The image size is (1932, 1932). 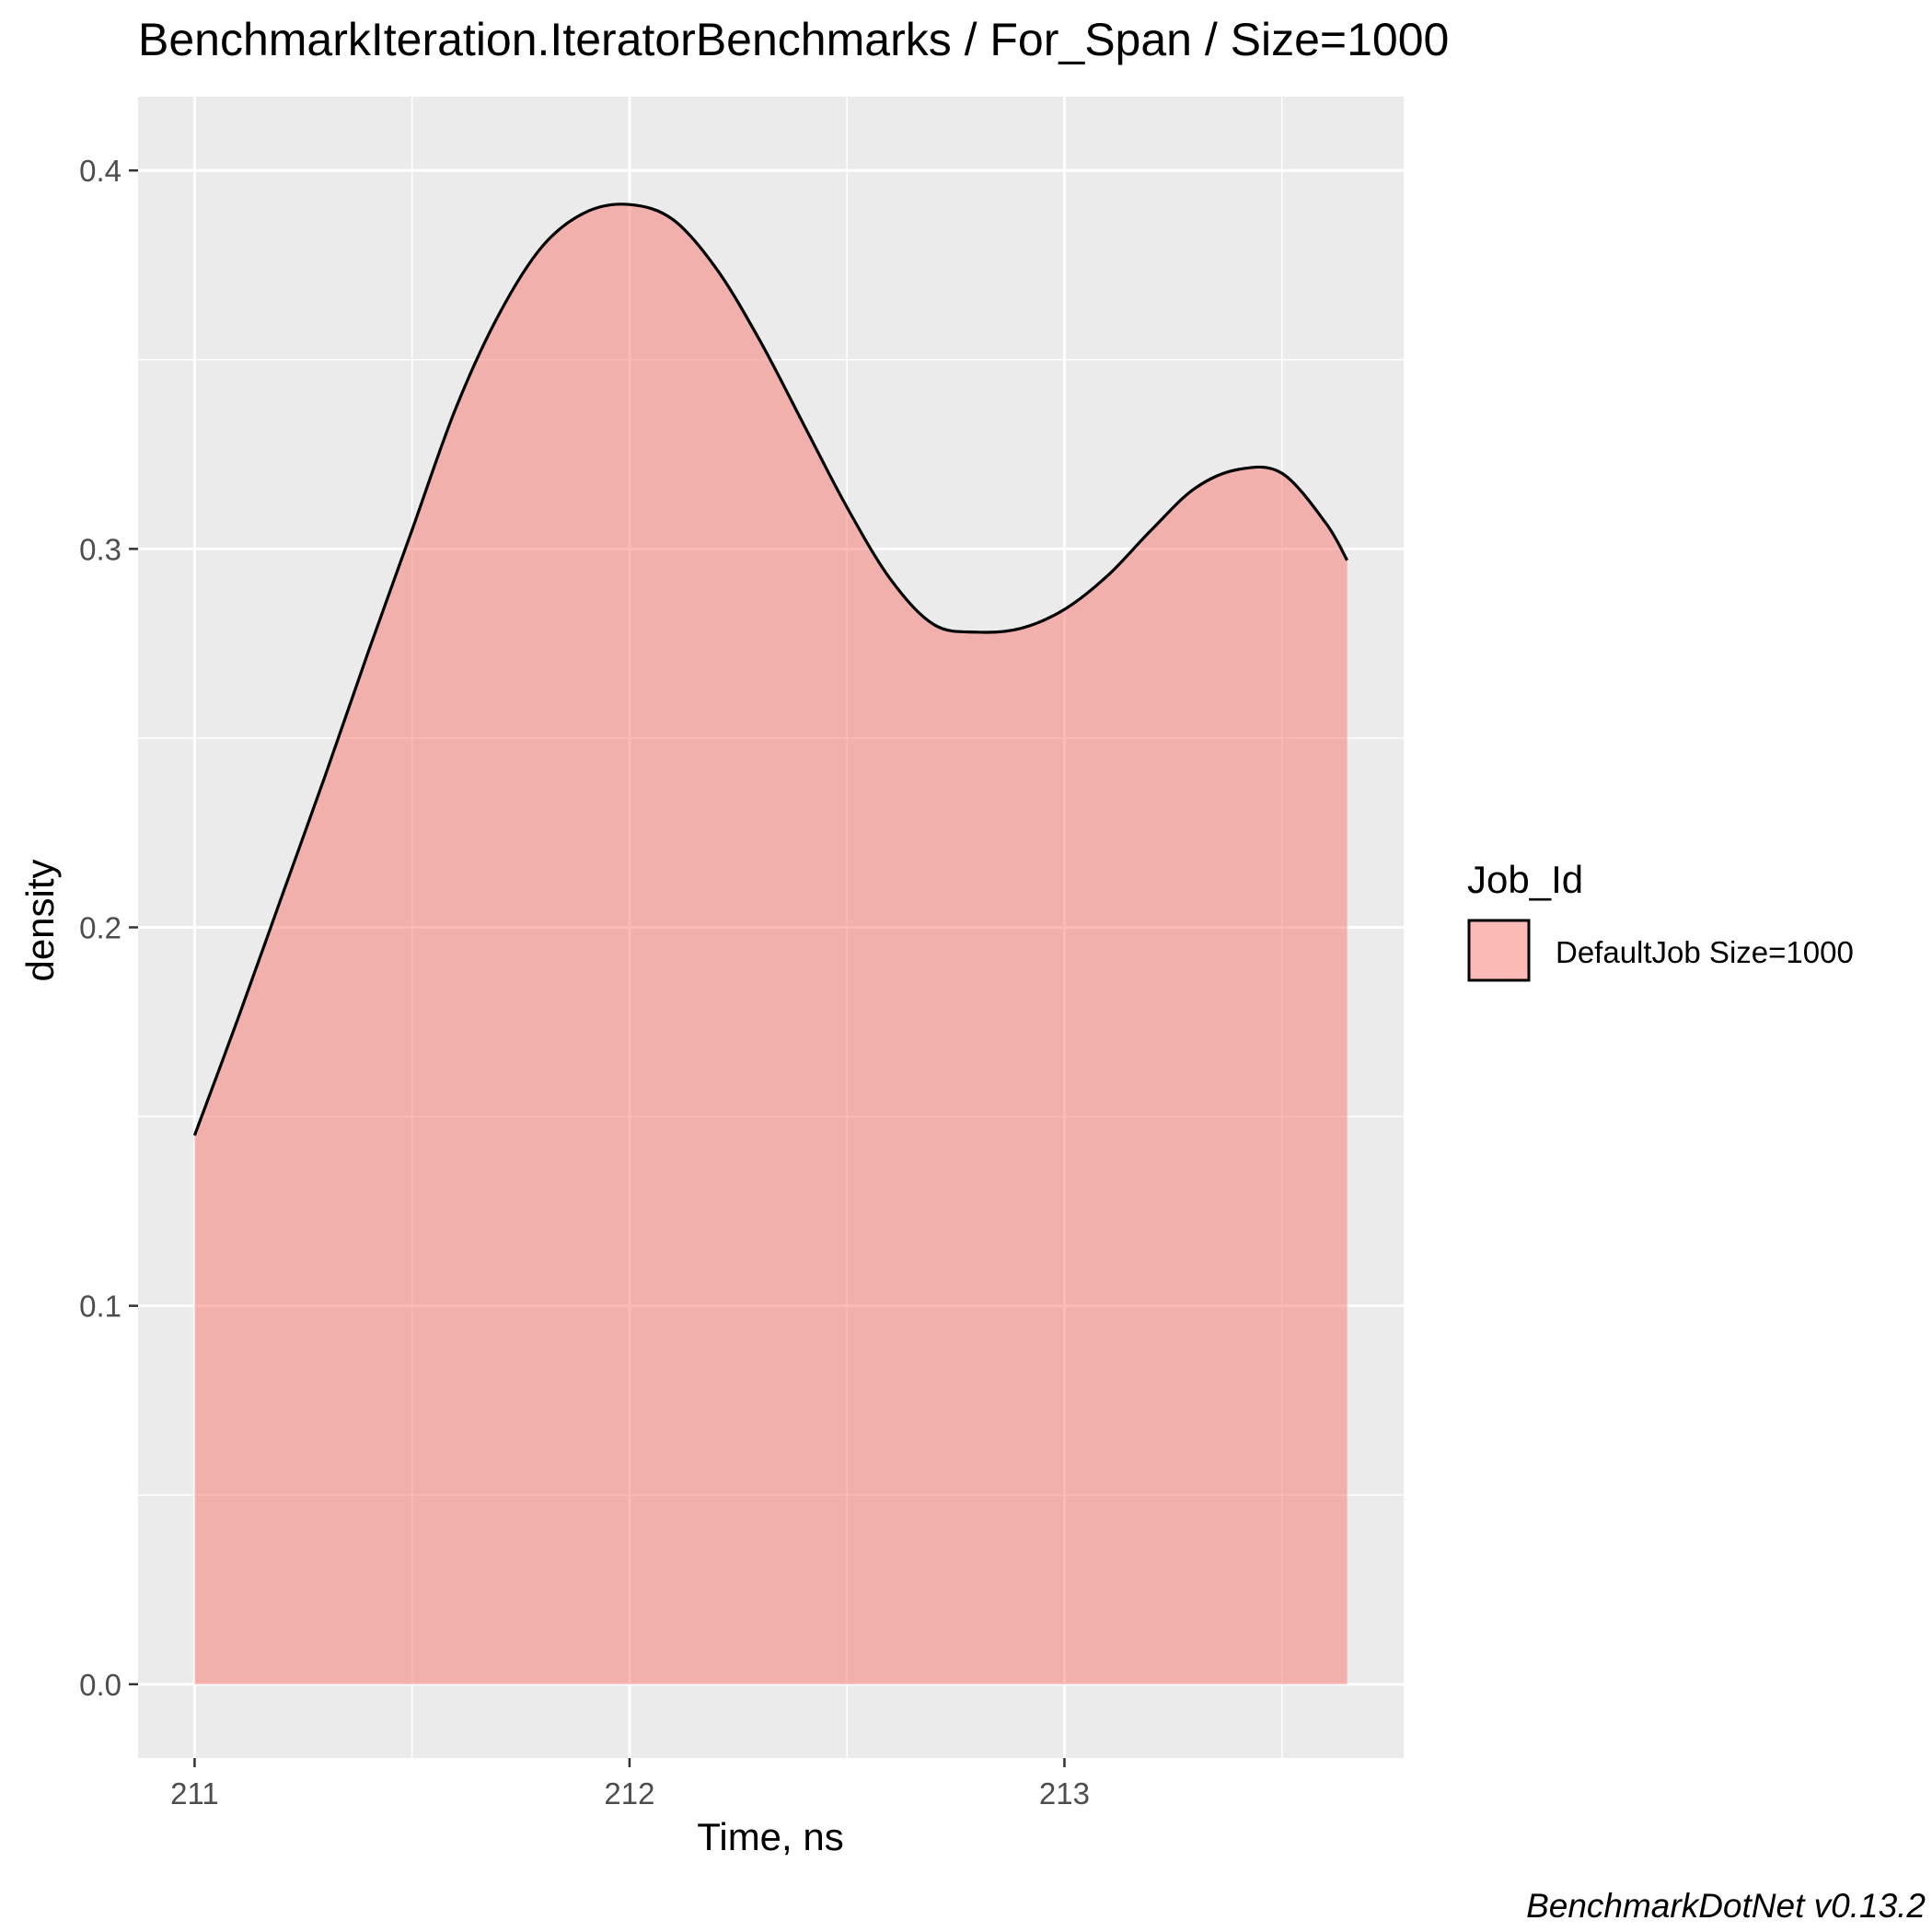 What do you see at coordinates (1705, 952) in the screenshot?
I see `legend-label: DefaultJob Size=1000` at bounding box center [1705, 952].